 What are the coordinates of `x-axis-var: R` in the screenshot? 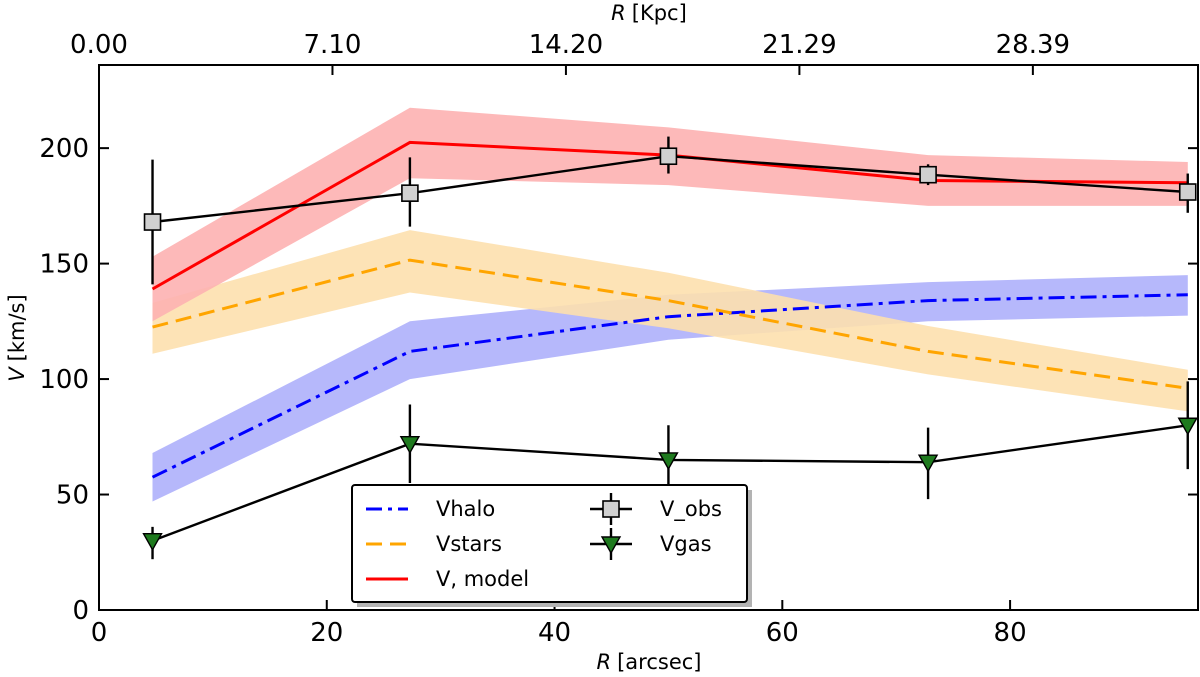 It's located at (604, 662).